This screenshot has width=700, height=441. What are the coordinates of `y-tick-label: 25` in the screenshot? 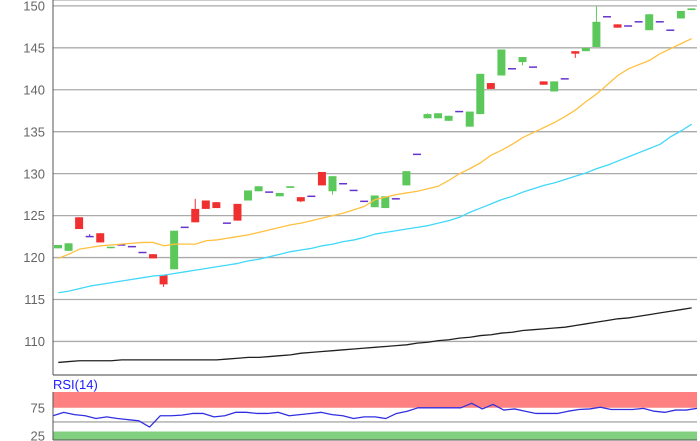 It's located at (37, 434).